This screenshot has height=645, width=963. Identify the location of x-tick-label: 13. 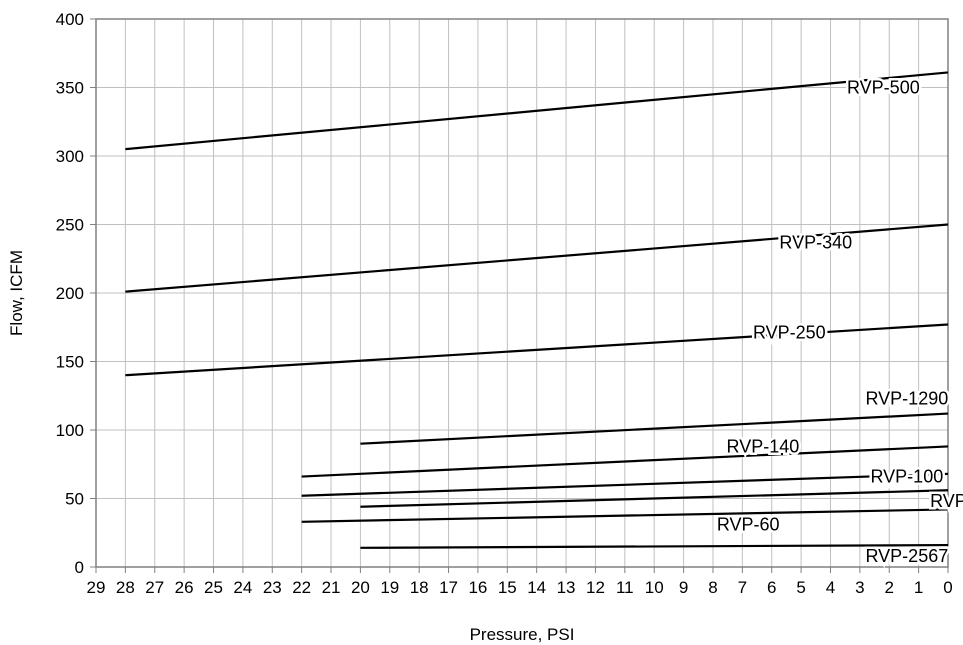
(566, 587).